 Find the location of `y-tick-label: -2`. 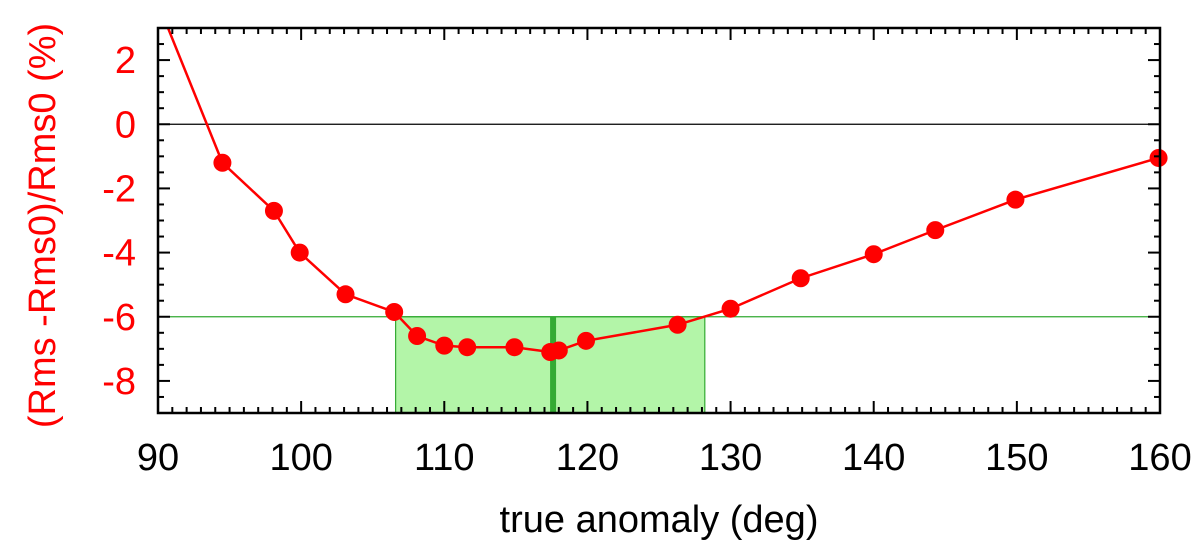

y-tick-label: -2 is located at coordinates (119, 189).